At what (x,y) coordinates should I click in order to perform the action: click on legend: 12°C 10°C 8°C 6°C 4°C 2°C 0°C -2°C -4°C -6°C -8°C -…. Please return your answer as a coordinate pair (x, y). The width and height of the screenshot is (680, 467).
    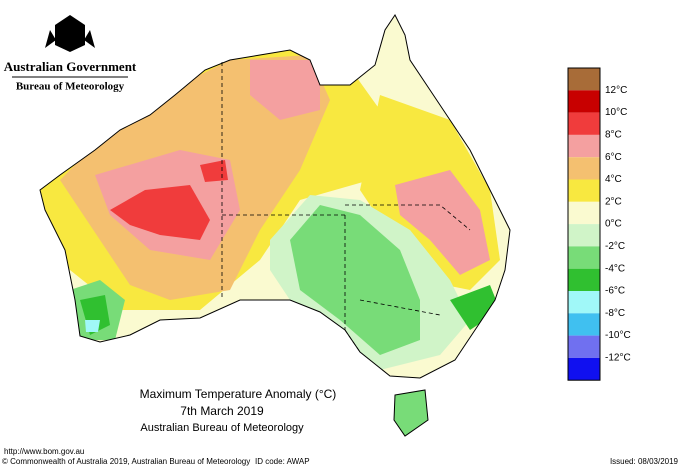
    Looking at the image, I should click on (599, 224).